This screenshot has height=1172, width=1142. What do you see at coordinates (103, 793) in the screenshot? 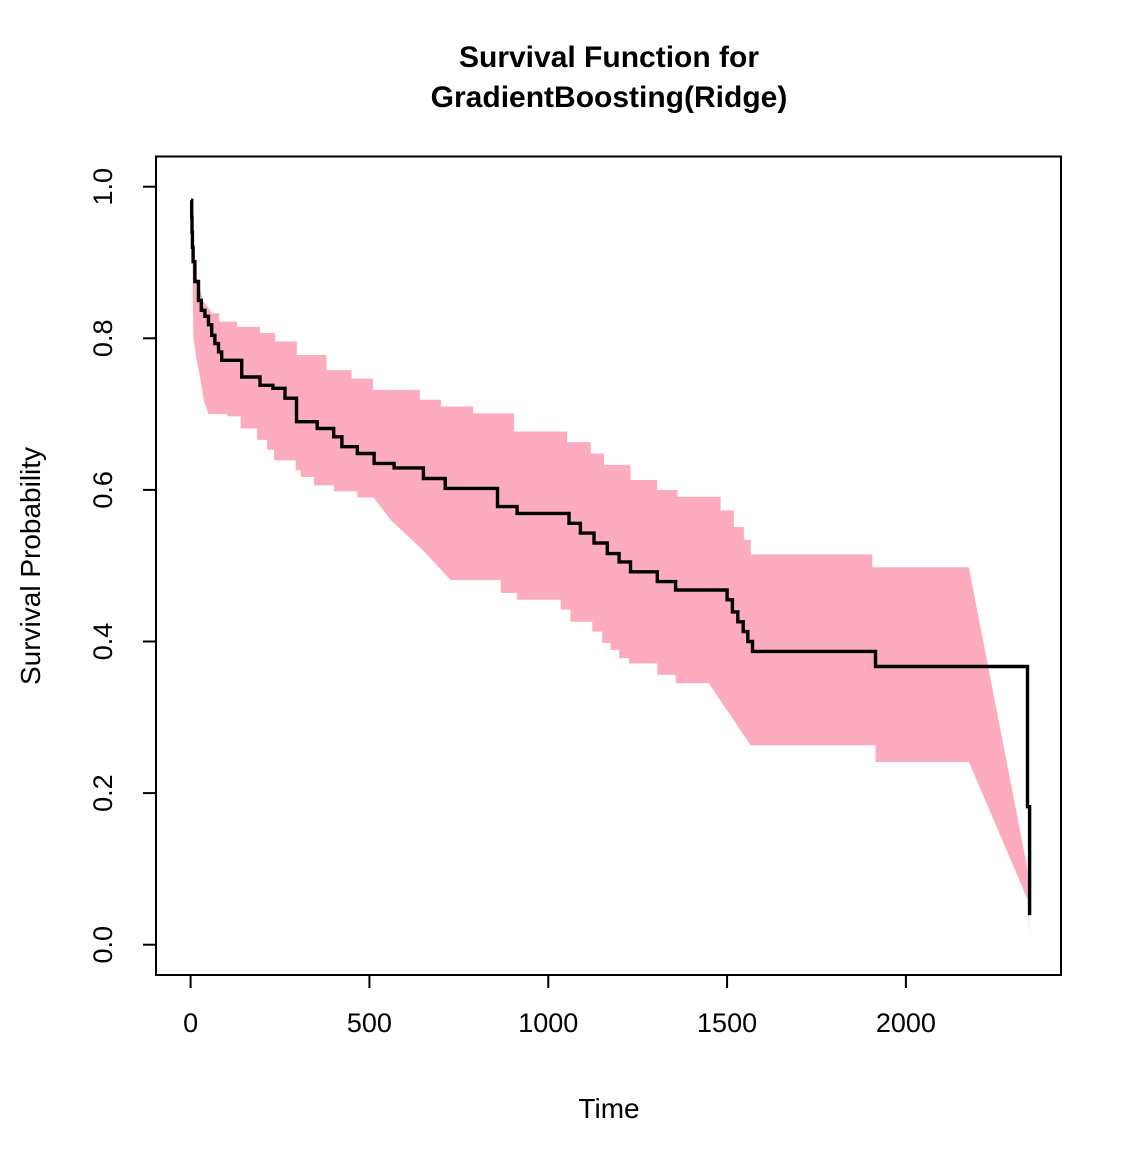
I see `y-tick-label: 0.2` at bounding box center [103, 793].